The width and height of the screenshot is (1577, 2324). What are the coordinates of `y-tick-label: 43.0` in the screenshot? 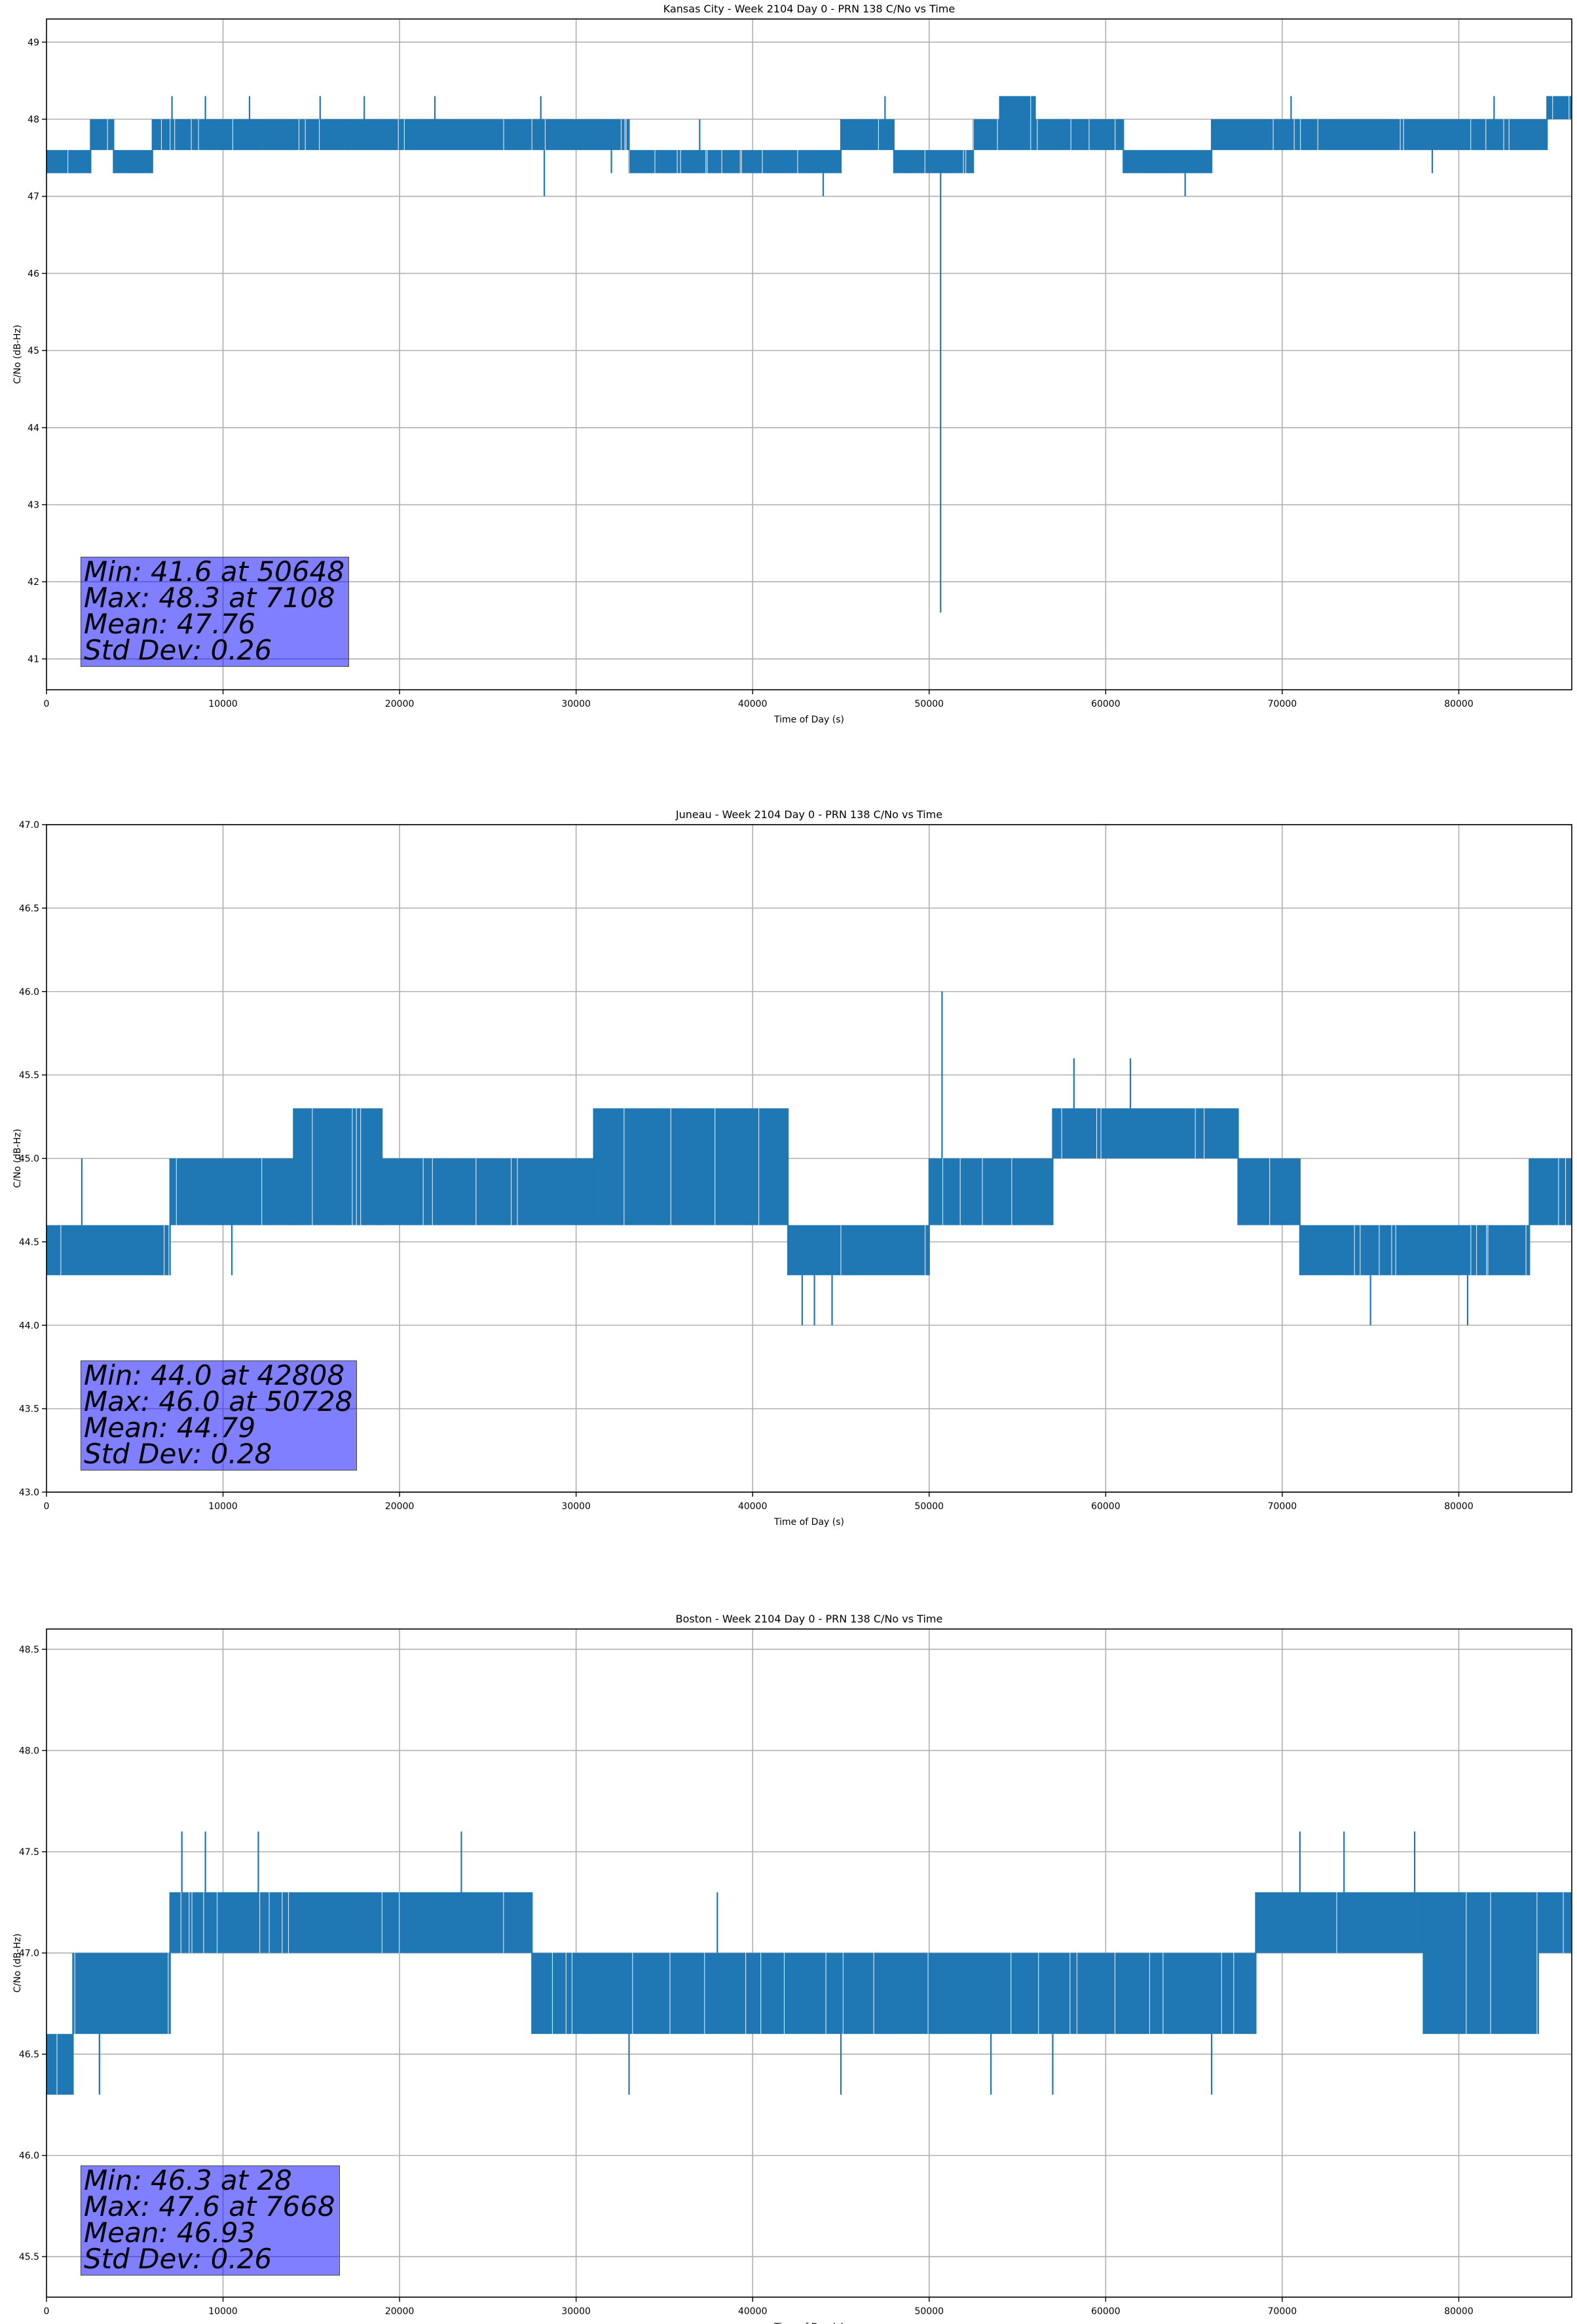 It's located at (29, 1493).